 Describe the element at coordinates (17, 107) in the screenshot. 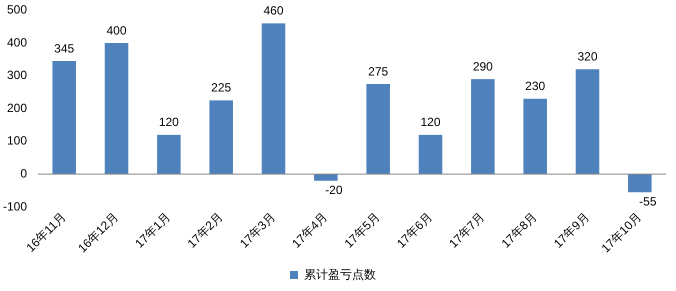

I see `y-tick-label: 200` at that location.